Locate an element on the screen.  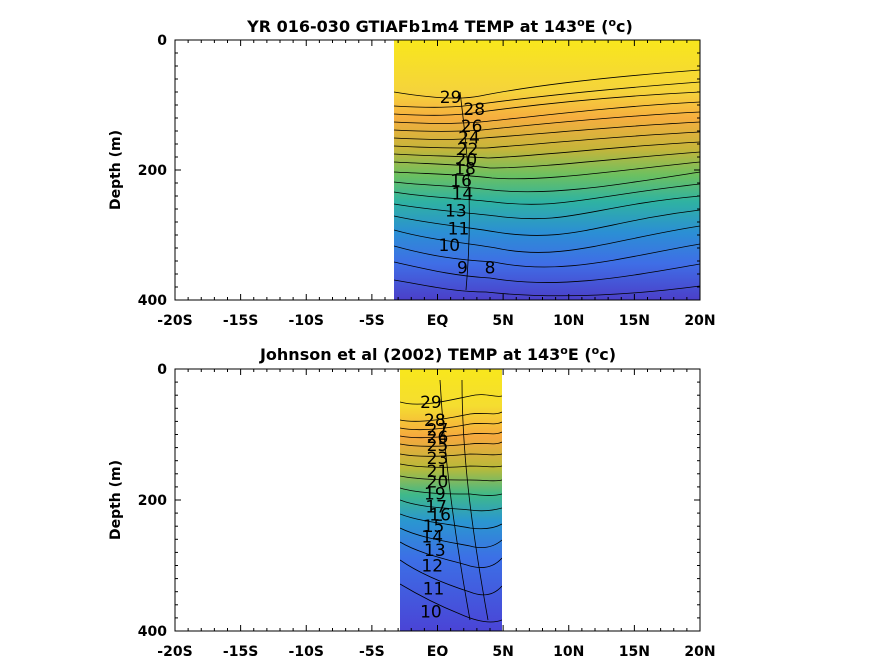
panel-1-title: YR 016-030 GTIAFb1m4 TEMP at 143oE (oc) is located at coordinates (439, 26).